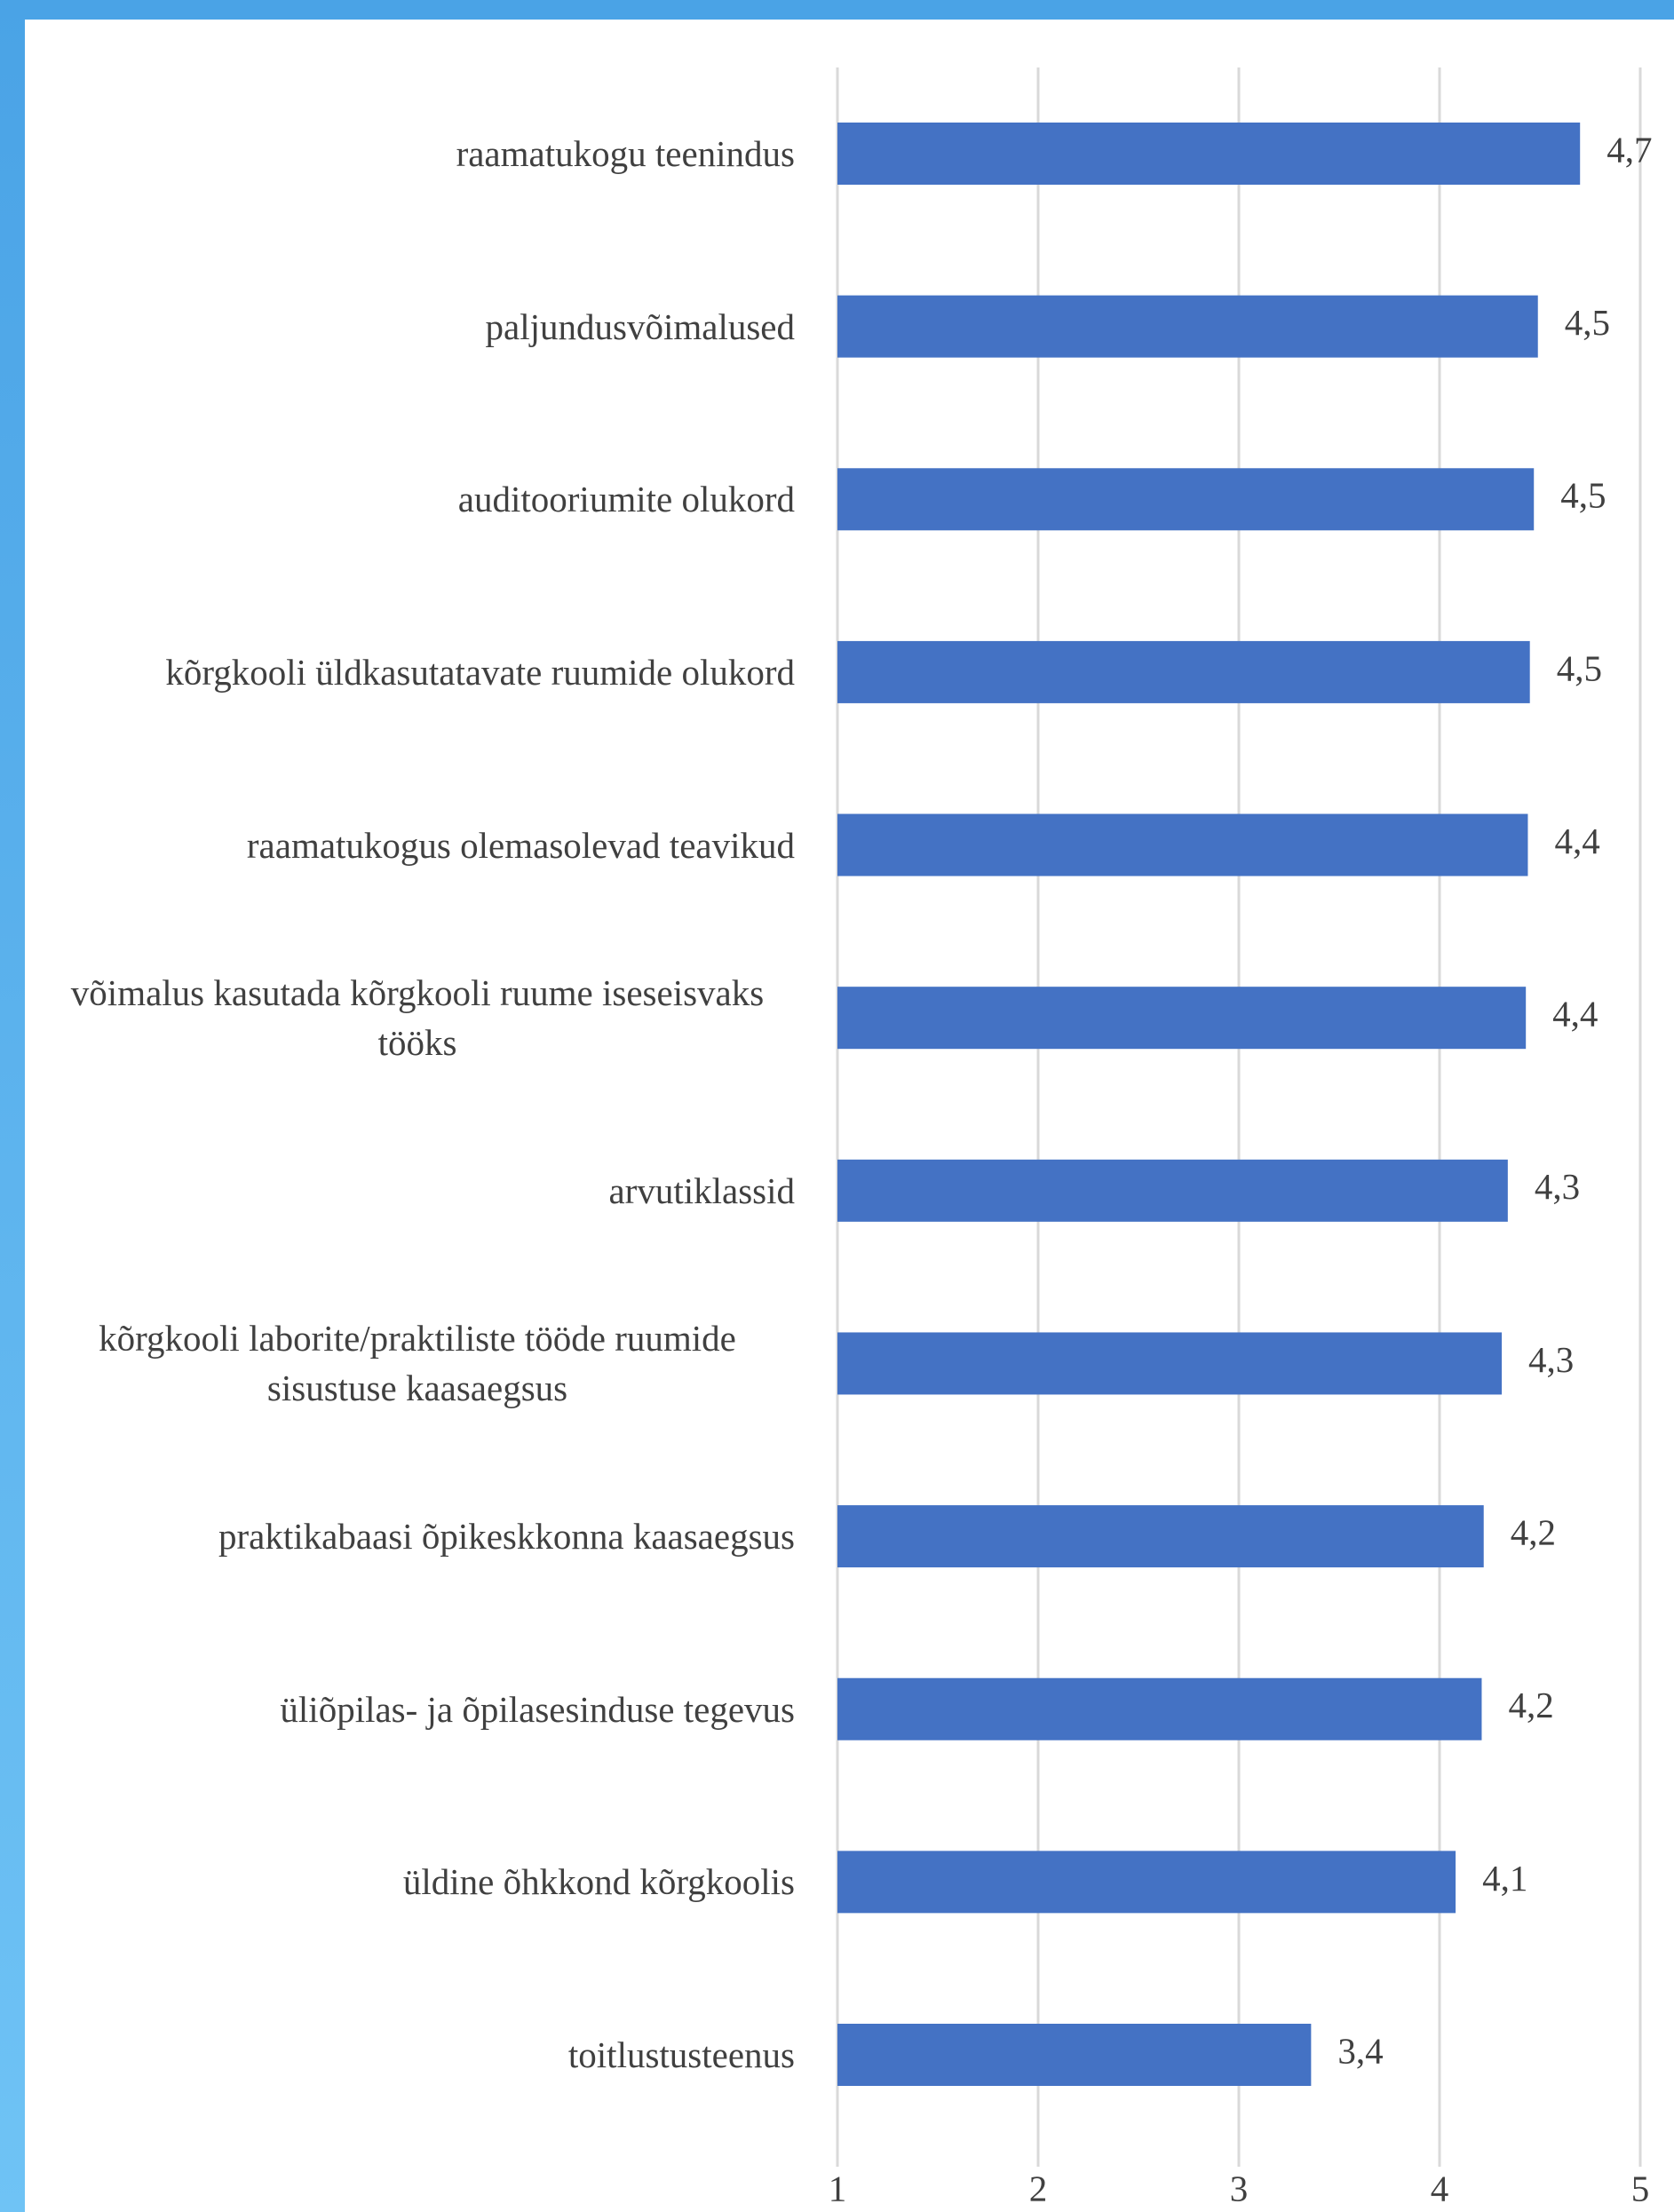 This screenshot has width=1674, height=2212. I want to click on category-label: arvutiklassid, so click(701, 1191).